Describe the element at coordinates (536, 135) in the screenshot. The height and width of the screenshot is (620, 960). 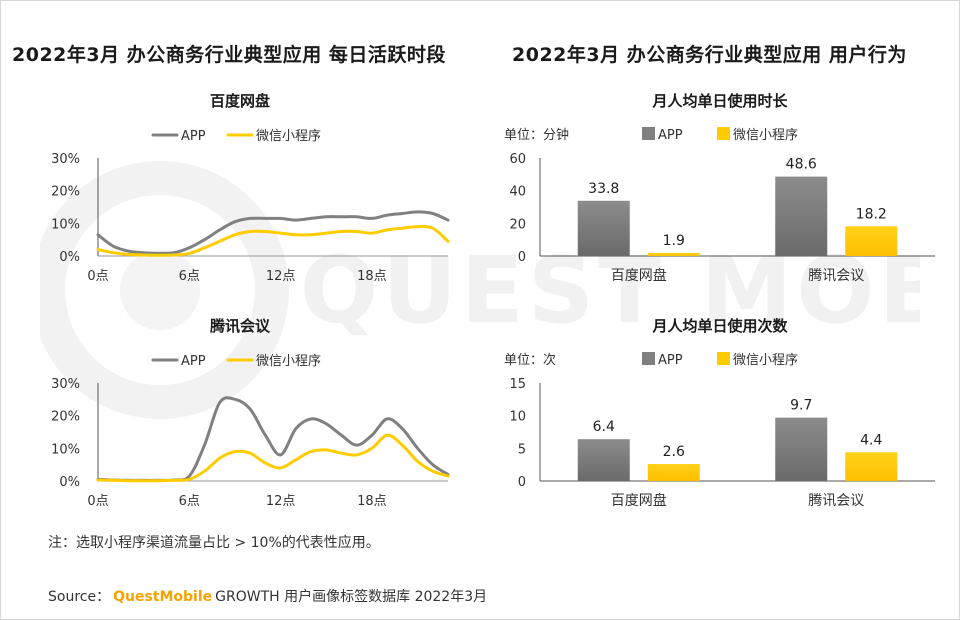
I see `unit-label: 单位：分钟` at that location.